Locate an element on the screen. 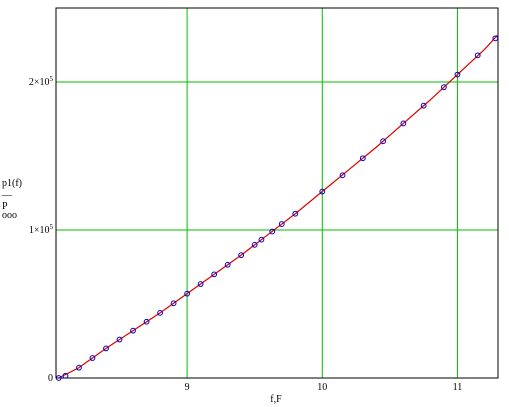 This screenshot has width=509, height=407. y-tick-label: 0 is located at coordinates (50, 378).